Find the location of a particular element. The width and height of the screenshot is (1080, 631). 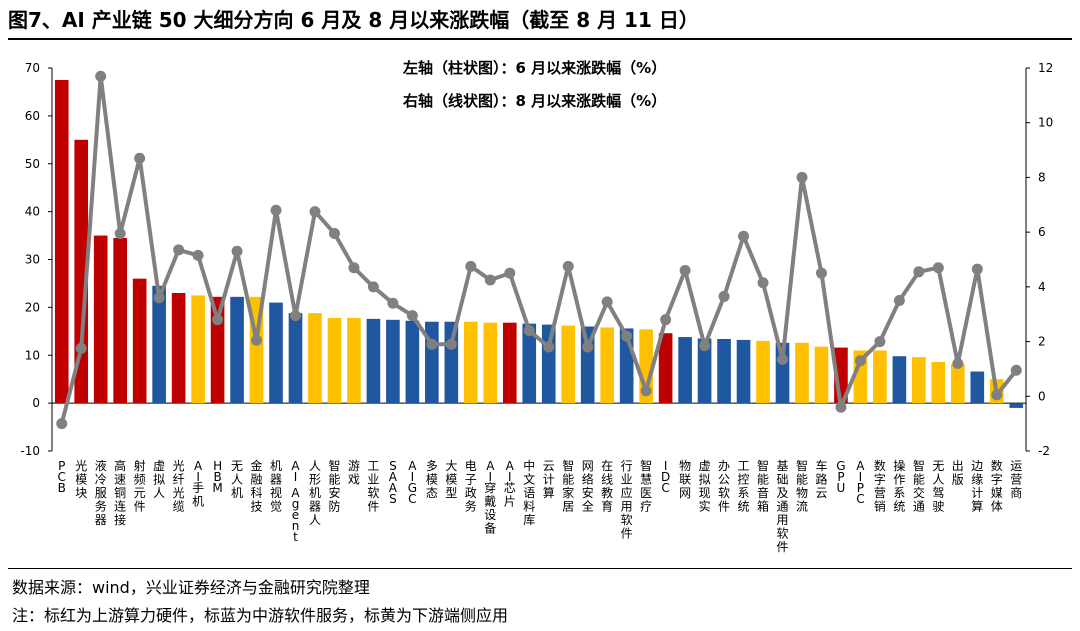

category-label: 智能安防 is located at coordinates (334, 486).